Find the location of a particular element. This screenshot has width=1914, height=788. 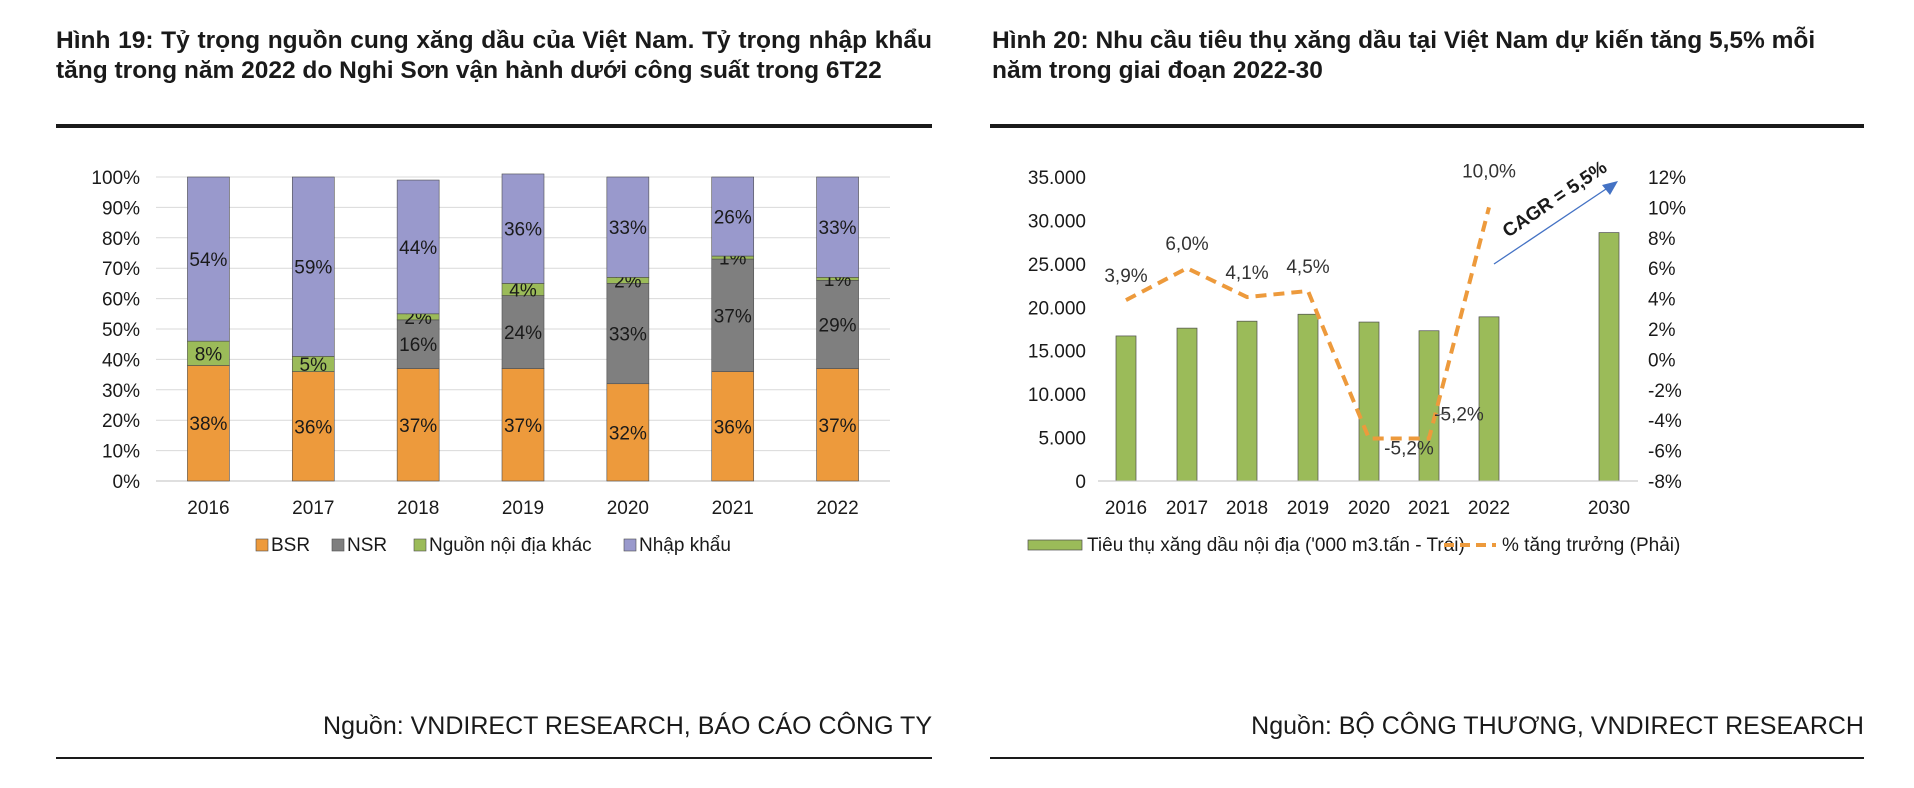

left-y-tick-label: 90% is located at coordinates (121, 208).